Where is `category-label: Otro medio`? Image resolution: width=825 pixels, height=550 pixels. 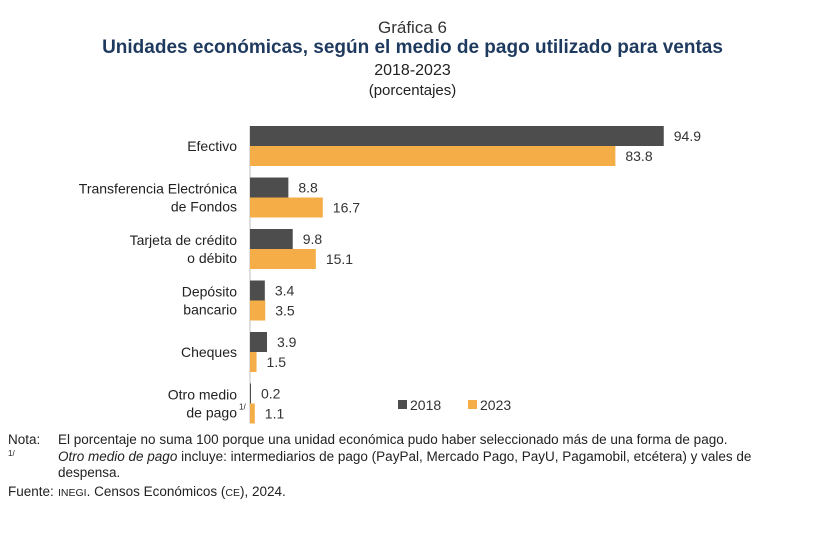 category-label: Otro medio is located at coordinates (202, 395).